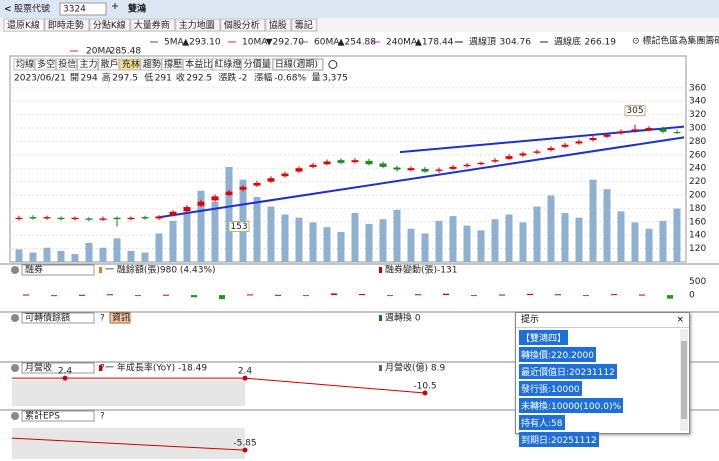 Image resolution: width=719 pixels, height=461 pixels. Describe the element at coordinates (571, 405) in the screenshot. I see `popup-line: 未轉換:10000(100.0)%` at that location.